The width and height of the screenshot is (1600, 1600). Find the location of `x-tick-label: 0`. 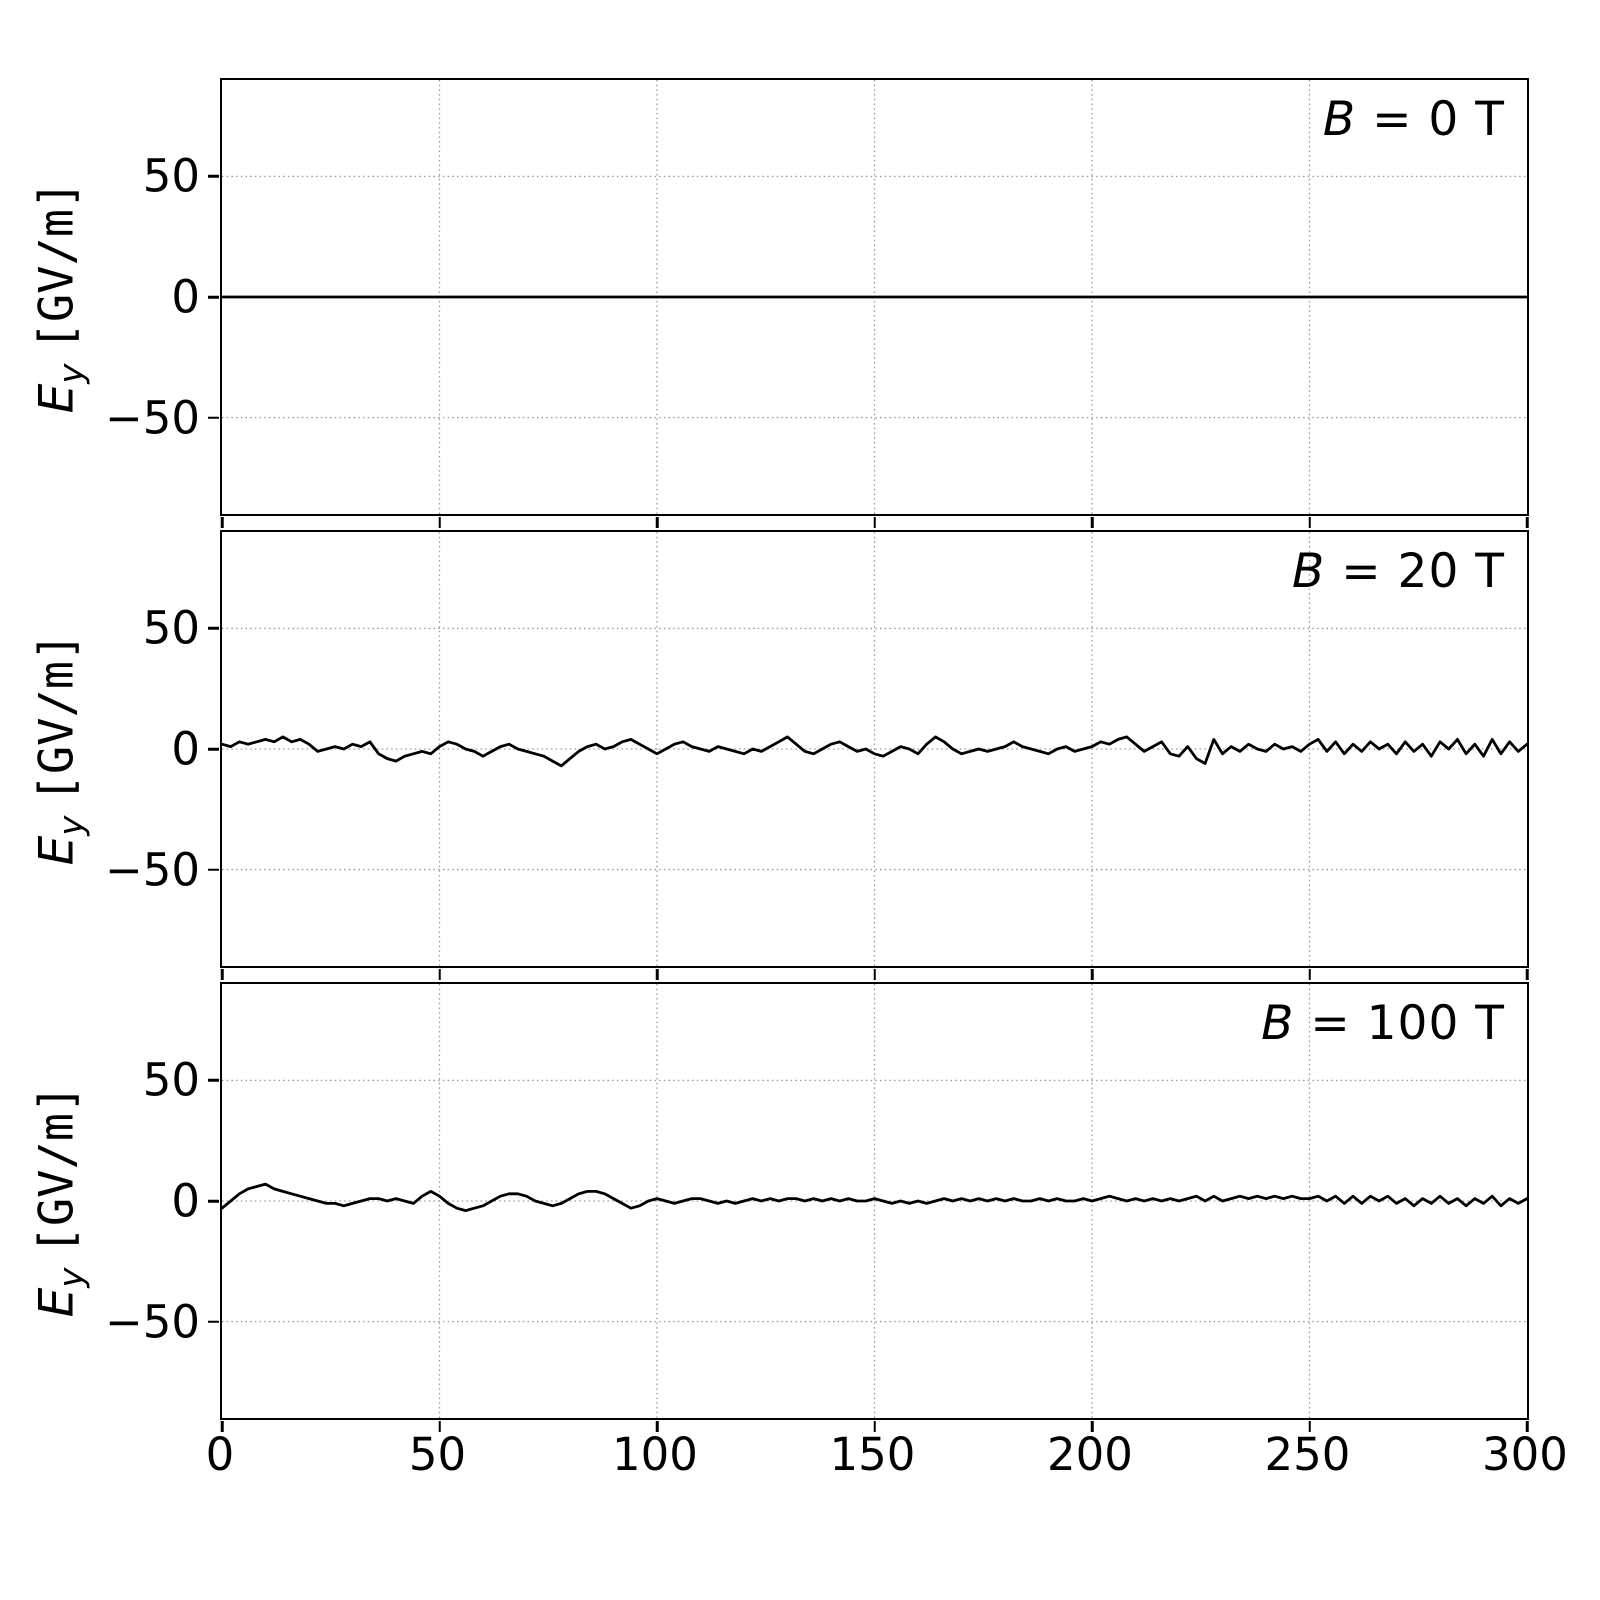

x-tick-label: 0 is located at coordinates (220, 1454).